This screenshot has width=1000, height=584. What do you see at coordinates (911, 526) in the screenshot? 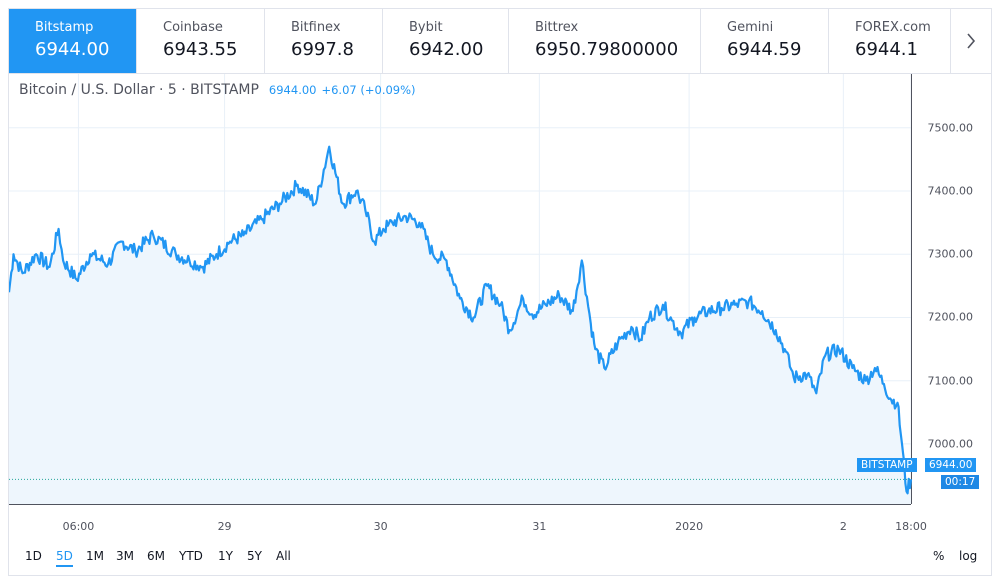
I see `x-tick-label: 18:00` at bounding box center [911, 526].